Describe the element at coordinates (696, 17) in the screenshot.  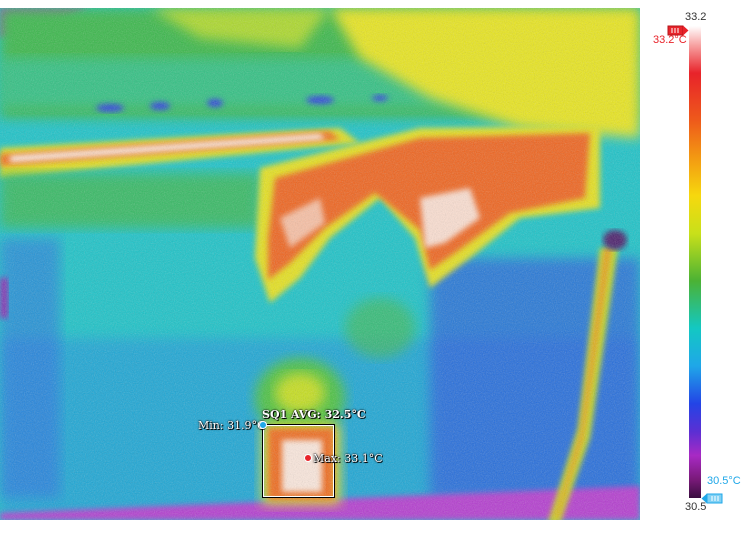
I see `scale-max-value: 33.2` at that location.